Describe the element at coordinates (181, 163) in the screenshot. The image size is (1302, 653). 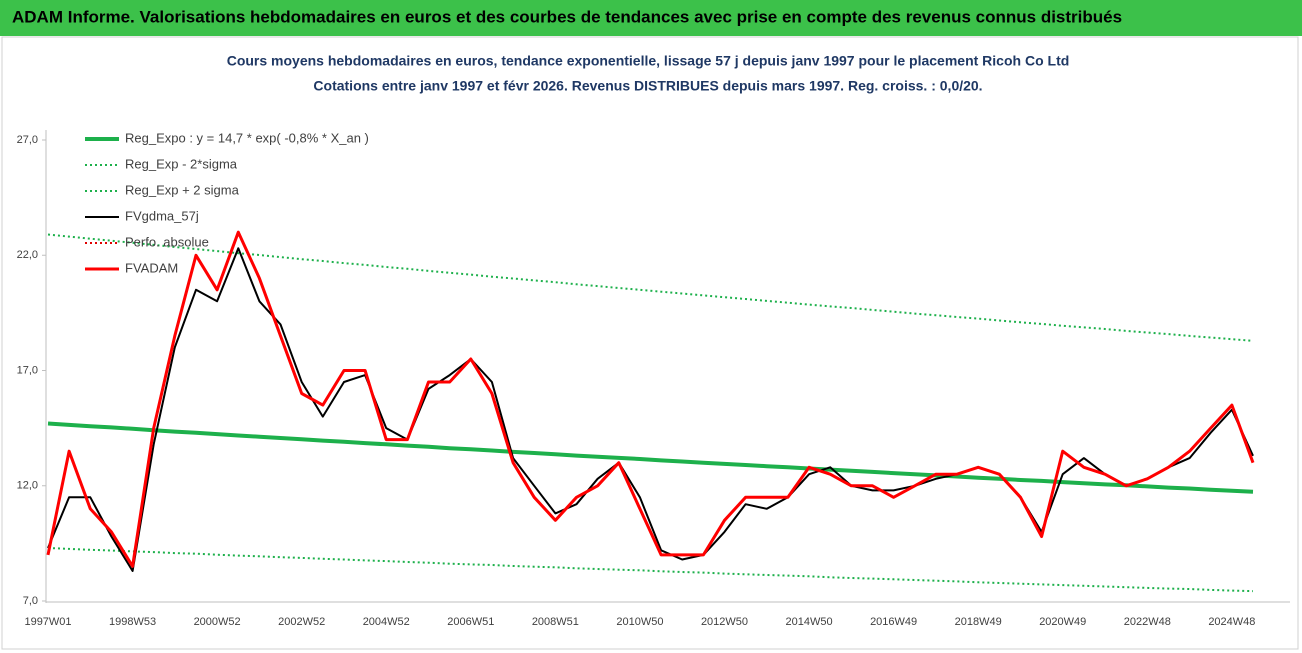
I see `legend-label: Reg_Exp - 2*sigma` at that location.